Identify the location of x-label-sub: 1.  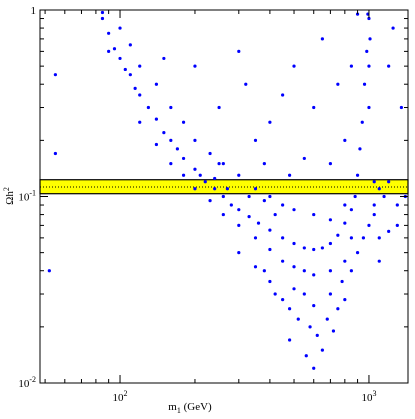
(179, 410).